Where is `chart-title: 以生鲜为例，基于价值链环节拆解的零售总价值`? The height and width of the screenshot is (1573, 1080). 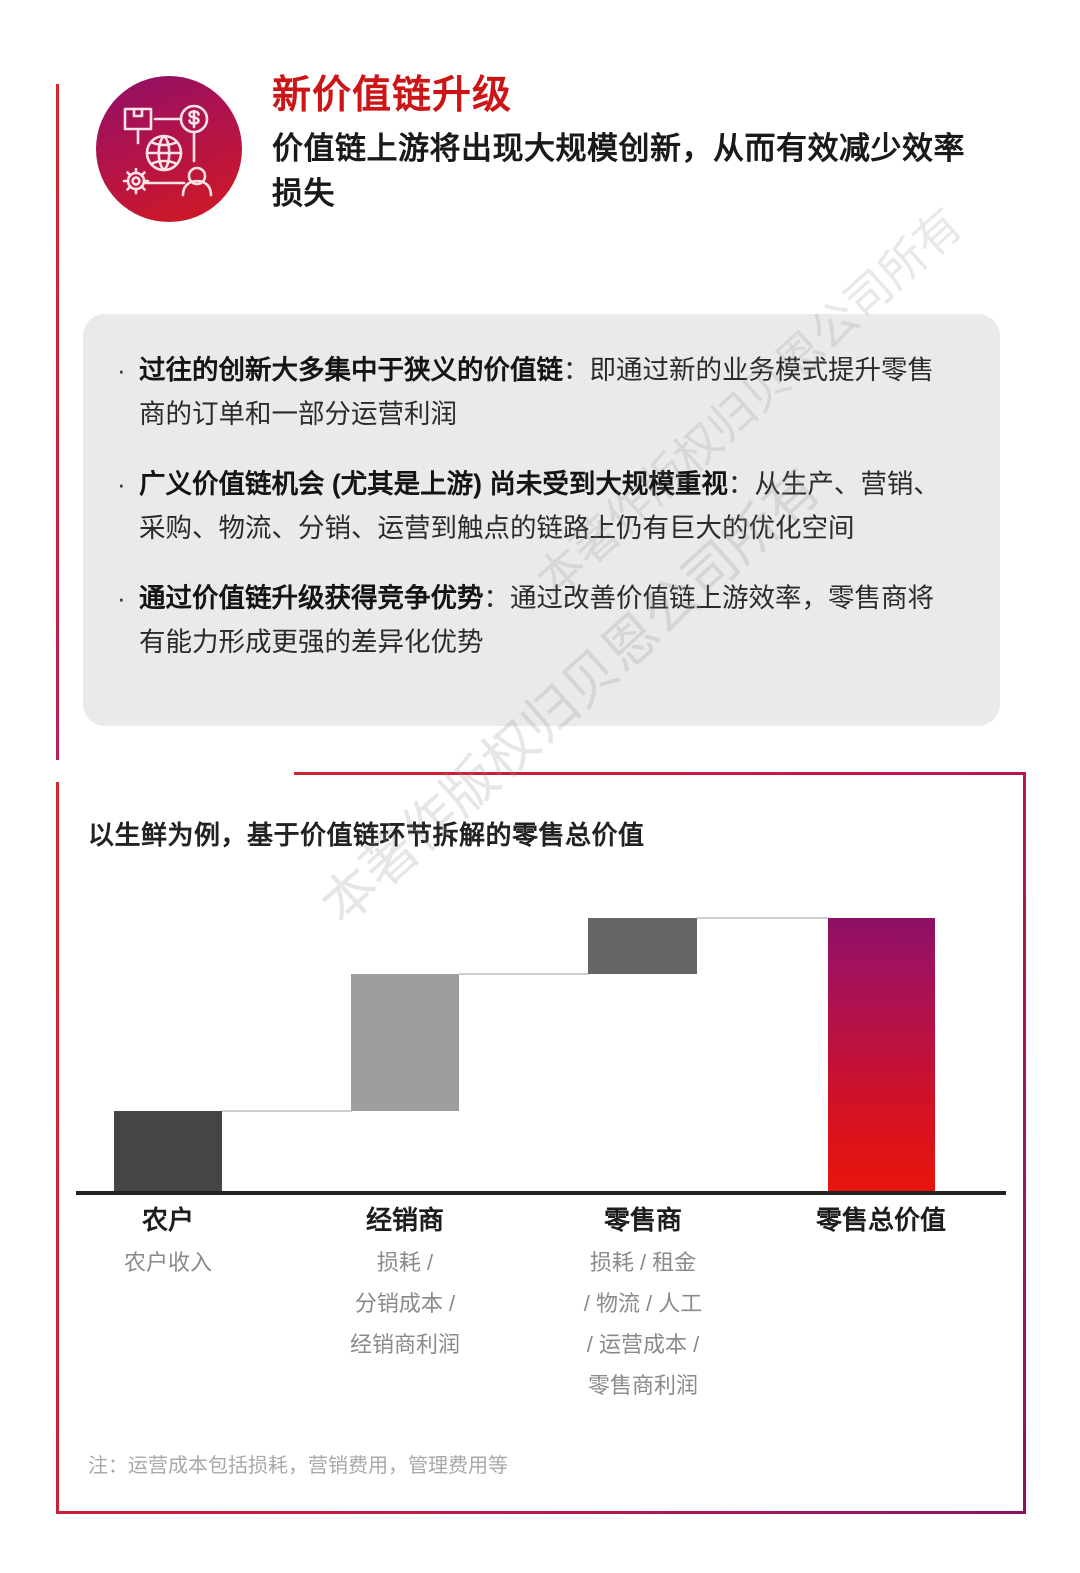 chart-title: 以生鲜为例，基于价值链环节拆解的零售总价值 is located at coordinates (366, 835).